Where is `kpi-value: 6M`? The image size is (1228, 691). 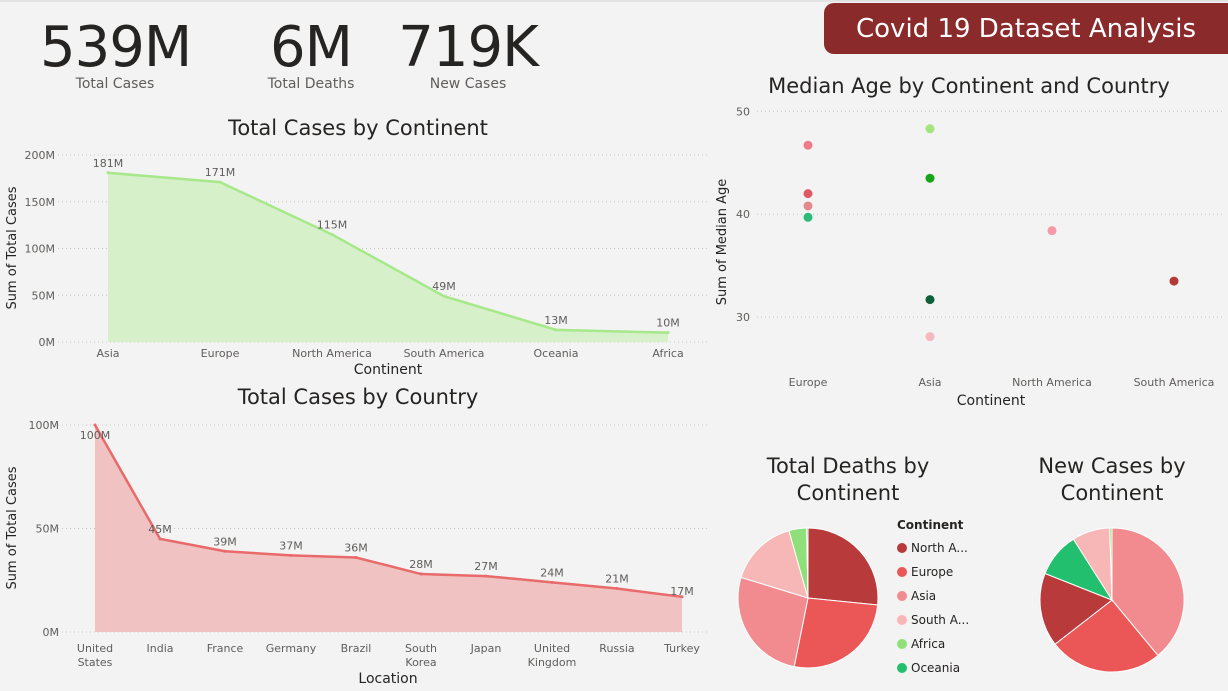
kpi-value: 6M is located at coordinates (311, 47).